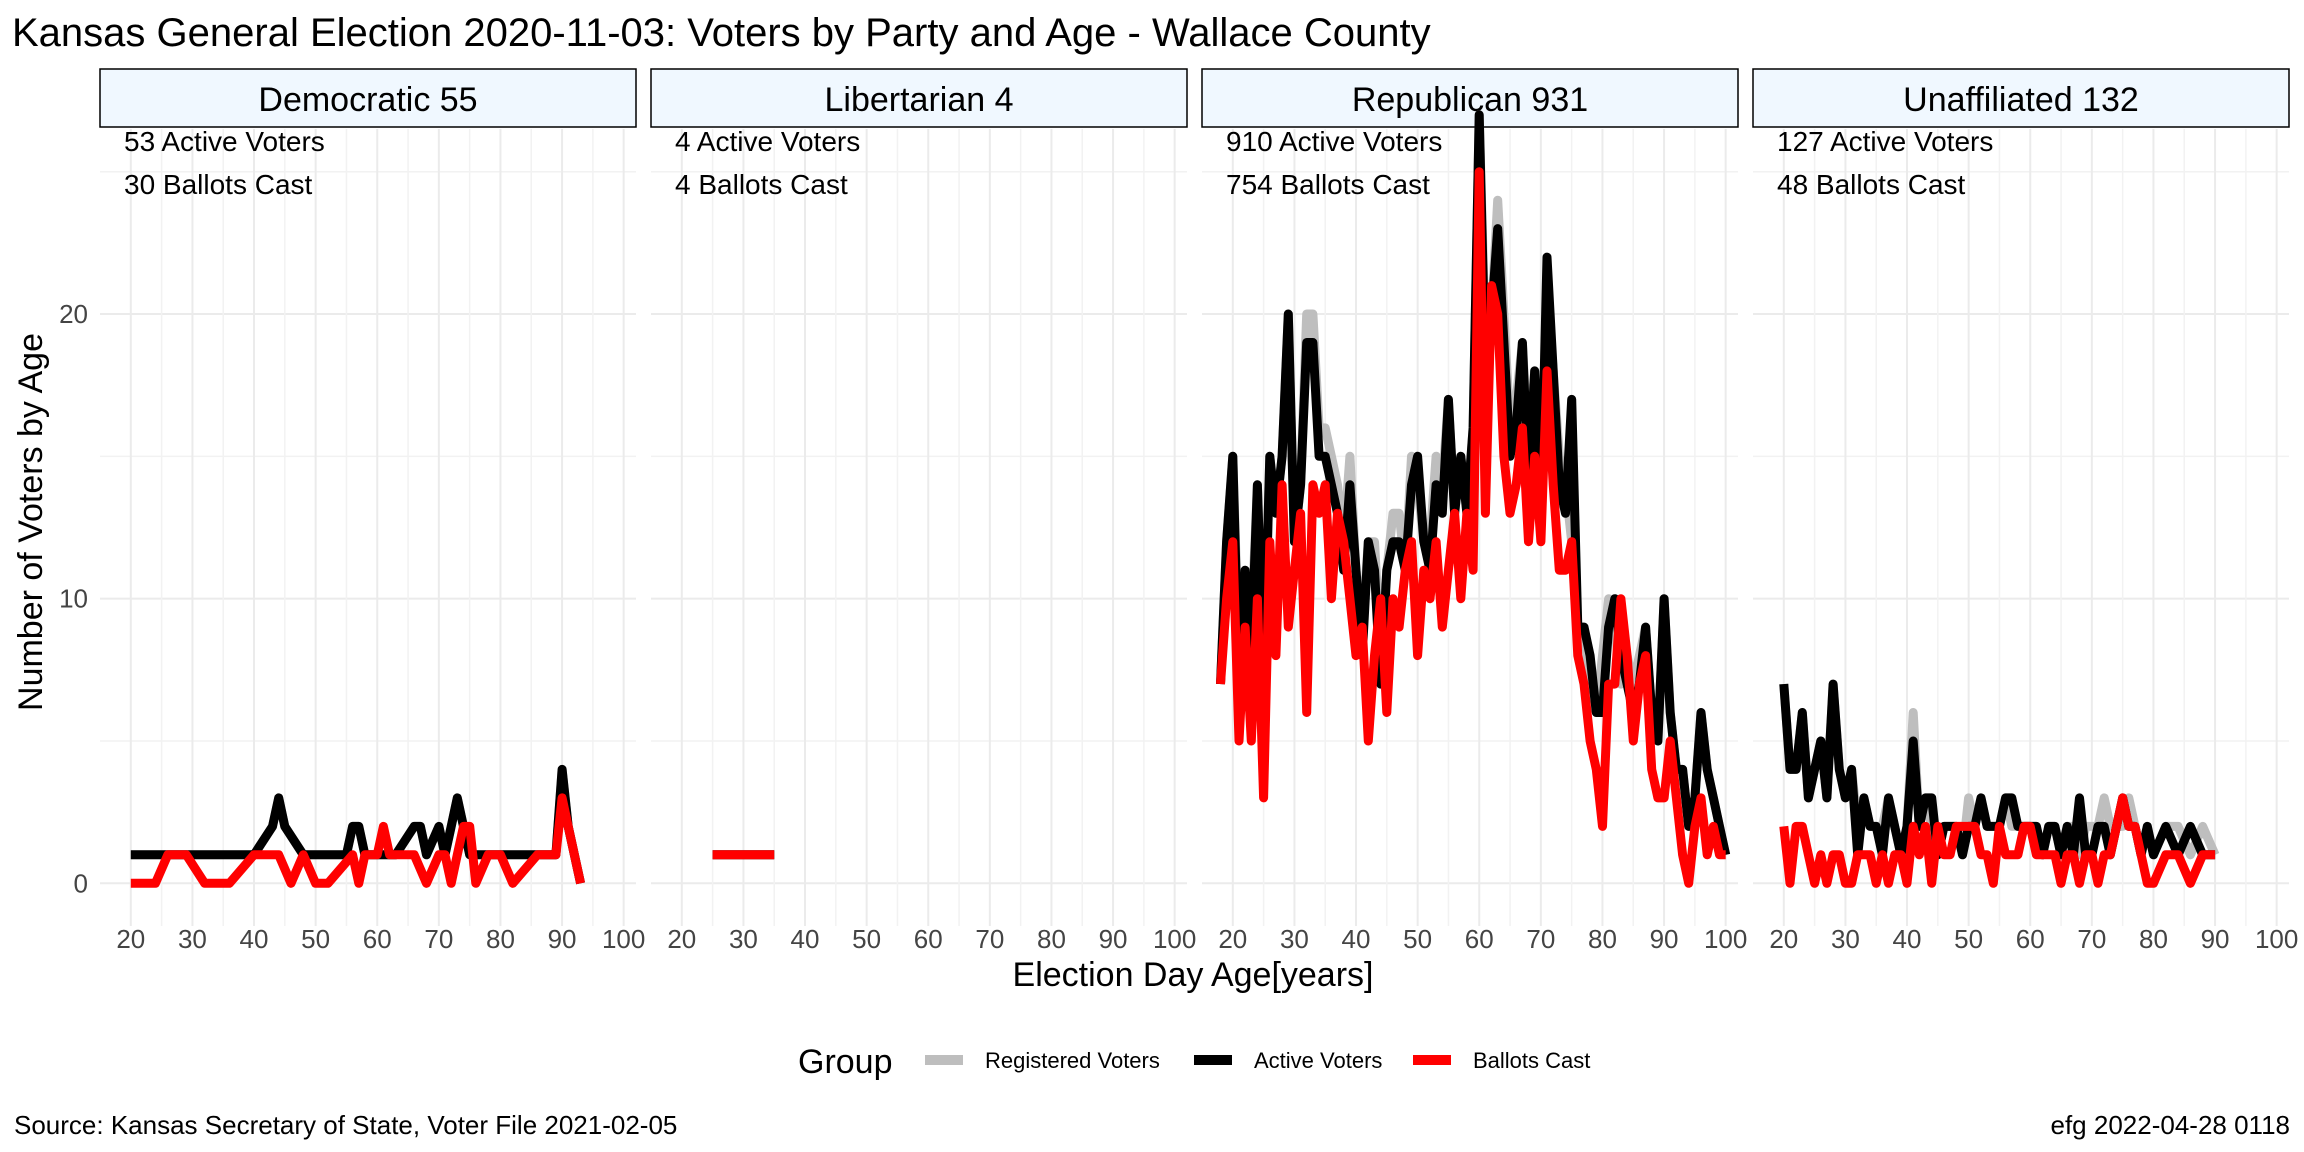 The height and width of the screenshot is (1152, 2304). Describe the element at coordinates (218, 184) in the screenshot. I see `panel-annotation: 30 Ballots Cast` at that location.